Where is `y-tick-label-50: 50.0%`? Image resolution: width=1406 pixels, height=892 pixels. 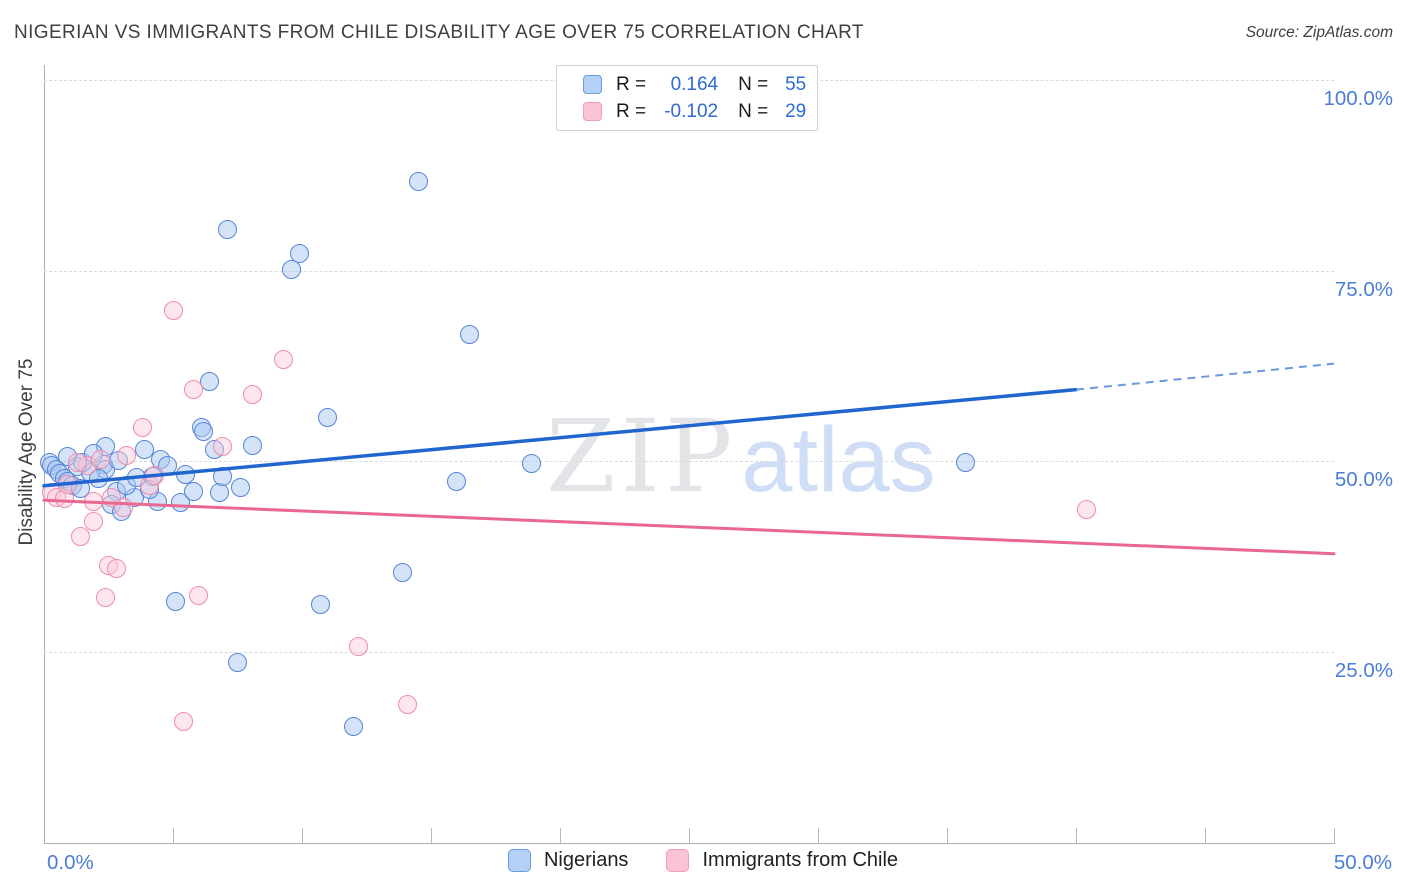
y-tick-label-50: 50.0% is located at coordinates (1363, 480).